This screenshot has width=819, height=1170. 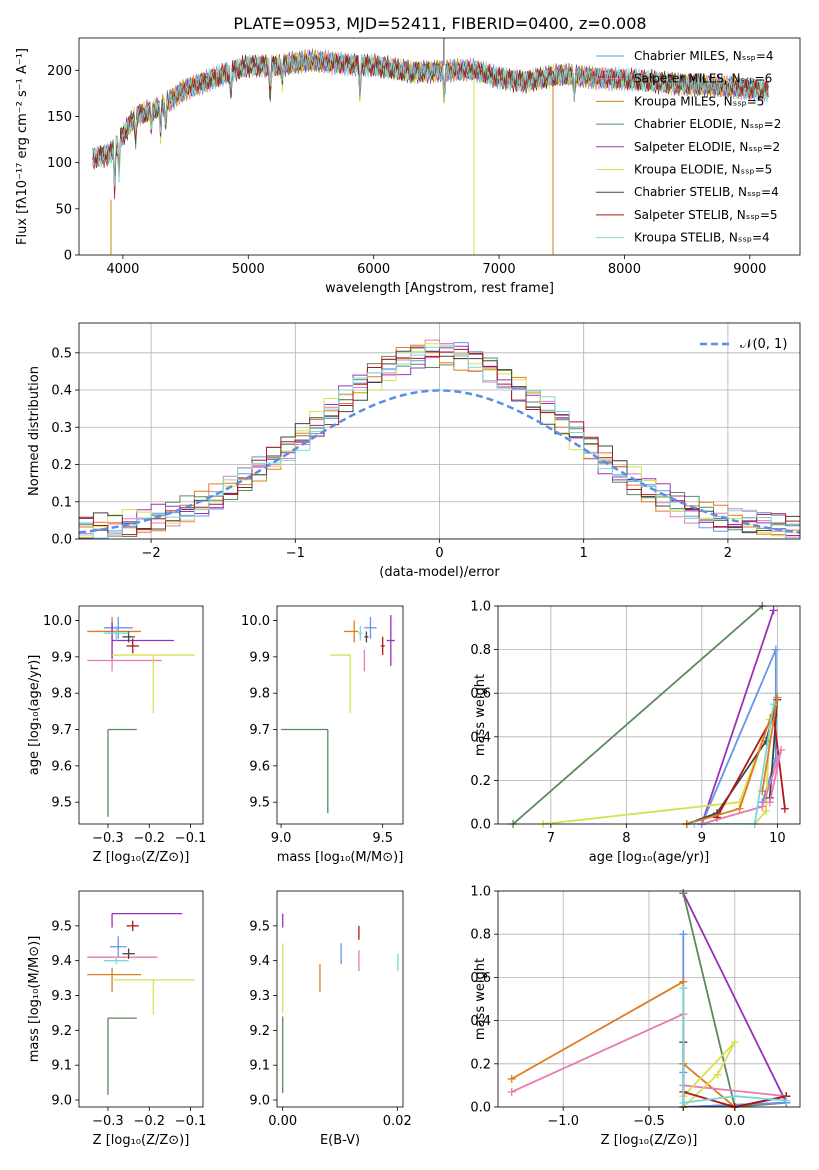 I want to click on age-vs-z-xtick-label: −0.3, so click(x=108, y=838).